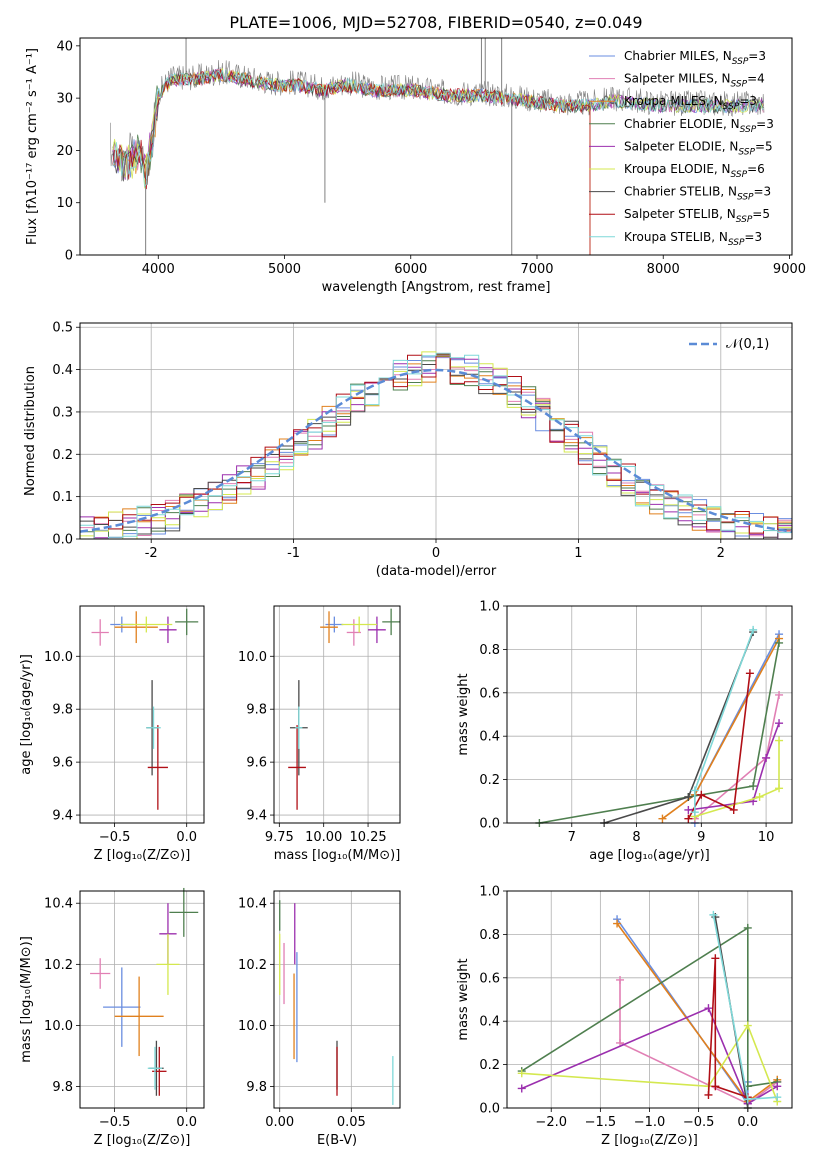  I want to click on legend-label-5: Kroupa ELODIE, NSSP=6, so click(694, 171).